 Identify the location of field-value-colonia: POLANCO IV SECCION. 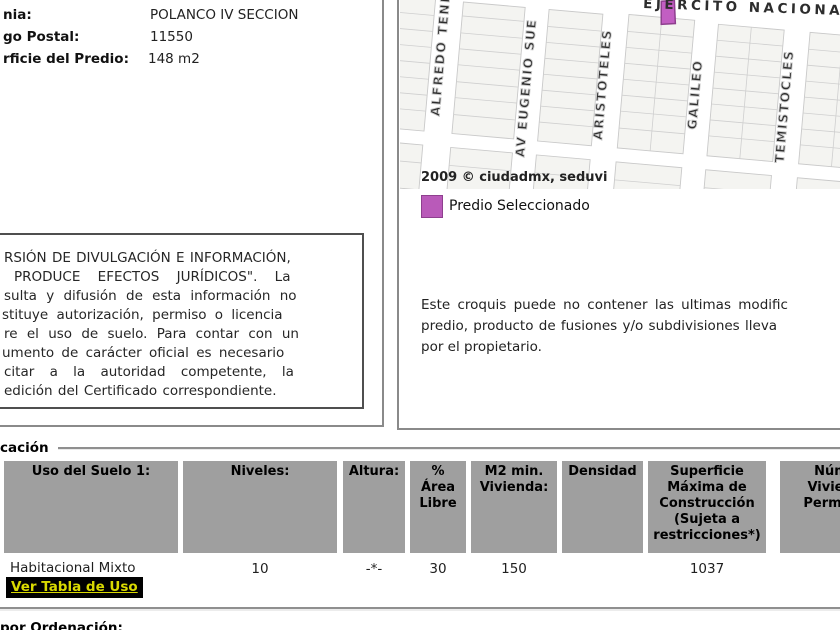
(224, 15).